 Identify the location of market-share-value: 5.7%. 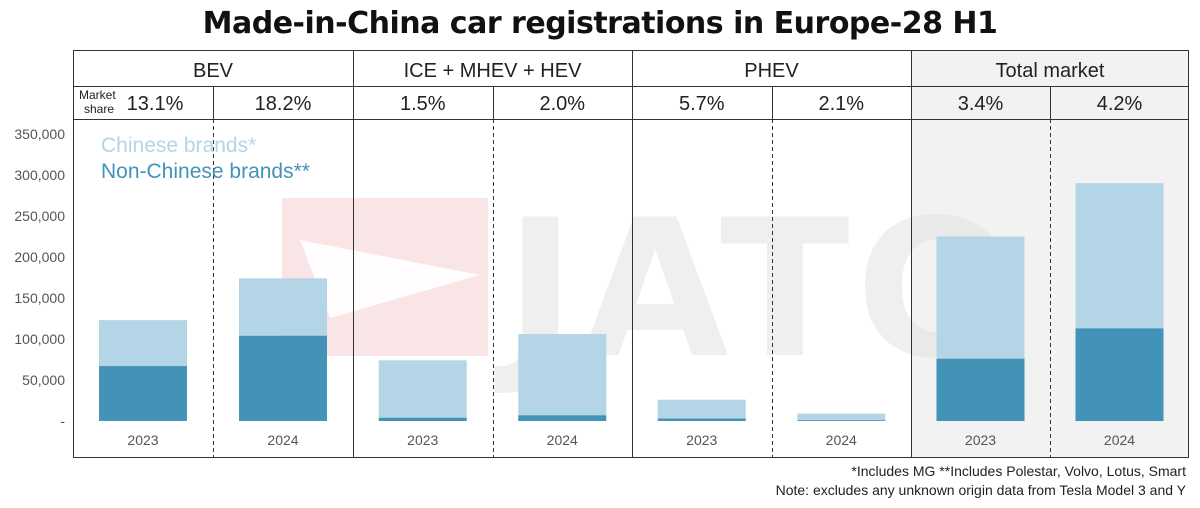
(702, 104).